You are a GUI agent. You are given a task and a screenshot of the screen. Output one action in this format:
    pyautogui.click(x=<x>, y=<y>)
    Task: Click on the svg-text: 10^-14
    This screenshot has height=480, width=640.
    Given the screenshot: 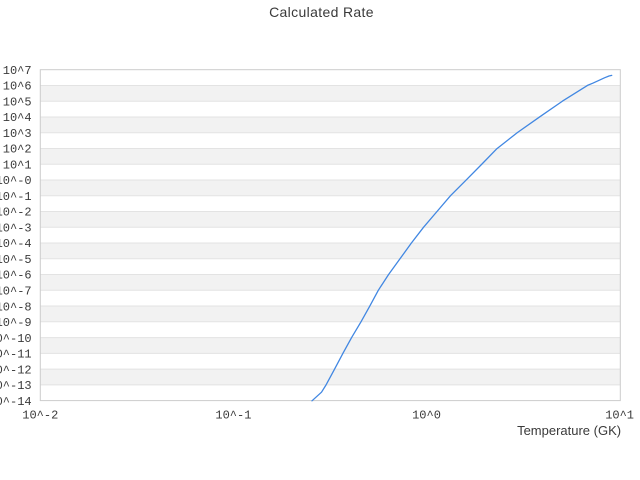 What is the action you would take?
    pyautogui.click(x=16, y=402)
    